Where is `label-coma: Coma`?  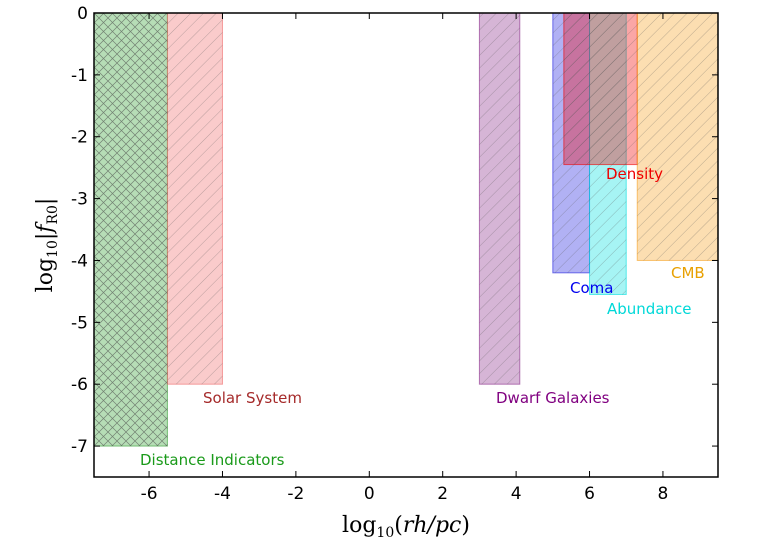
label-coma: Coma is located at coordinates (591, 288).